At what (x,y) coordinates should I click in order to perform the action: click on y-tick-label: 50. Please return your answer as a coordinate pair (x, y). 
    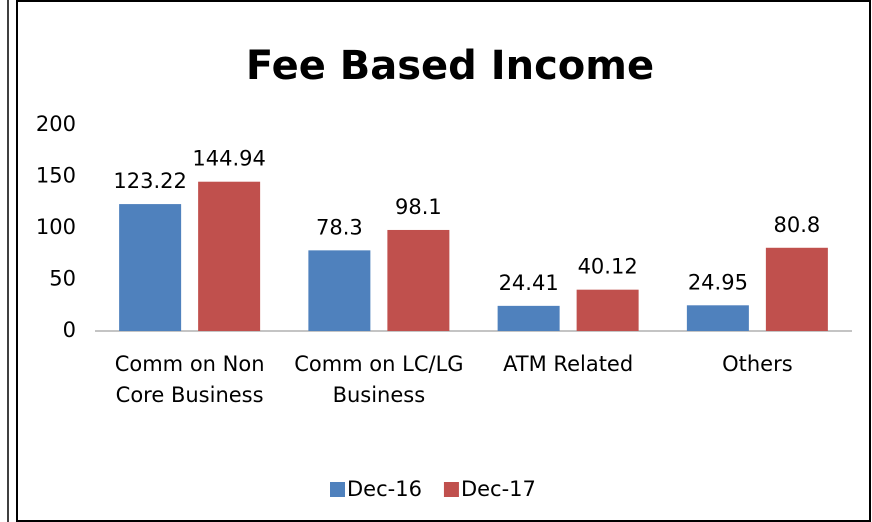
    Looking at the image, I should click on (62, 279).